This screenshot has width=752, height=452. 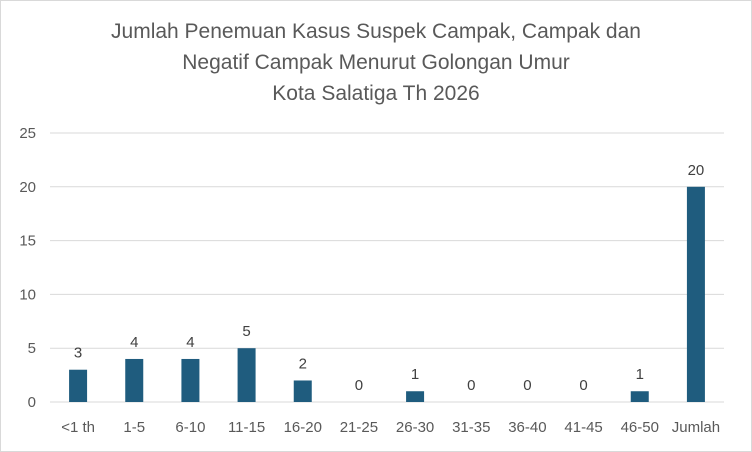 What do you see at coordinates (696, 427) in the screenshot?
I see `x-tick-label-11: Jumlah` at bounding box center [696, 427].